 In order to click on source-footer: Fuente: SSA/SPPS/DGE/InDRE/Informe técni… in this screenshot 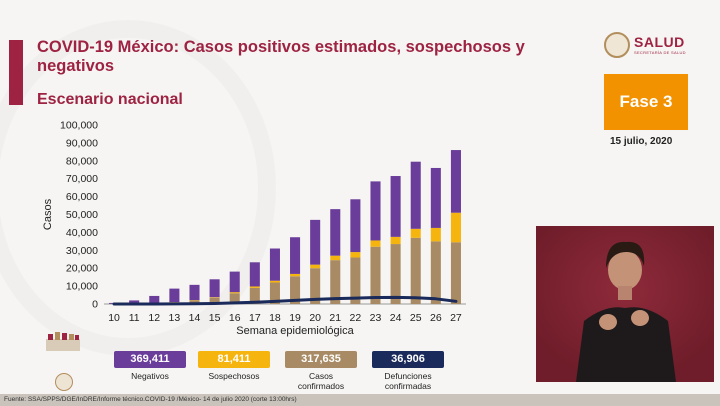, I will do `click(360, 400)`.